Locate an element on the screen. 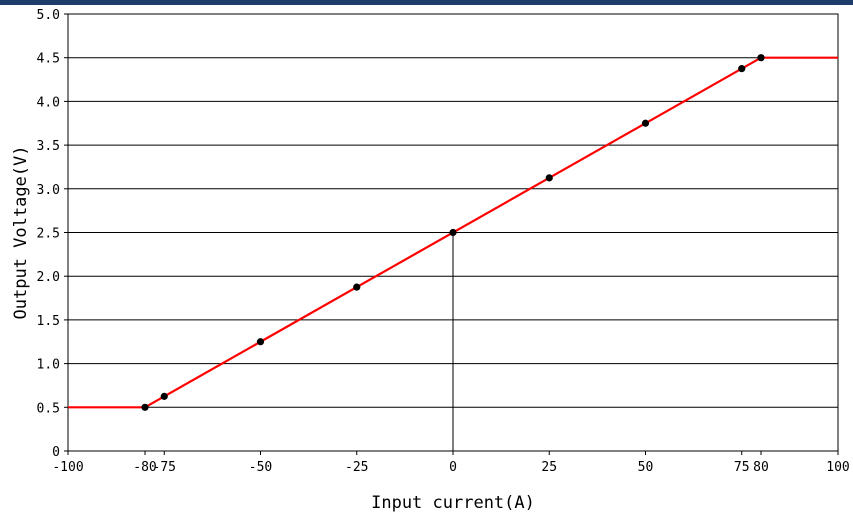 The image size is (853, 522). y-tick-label-3: 1.5 is located at coordinates (48, 321).